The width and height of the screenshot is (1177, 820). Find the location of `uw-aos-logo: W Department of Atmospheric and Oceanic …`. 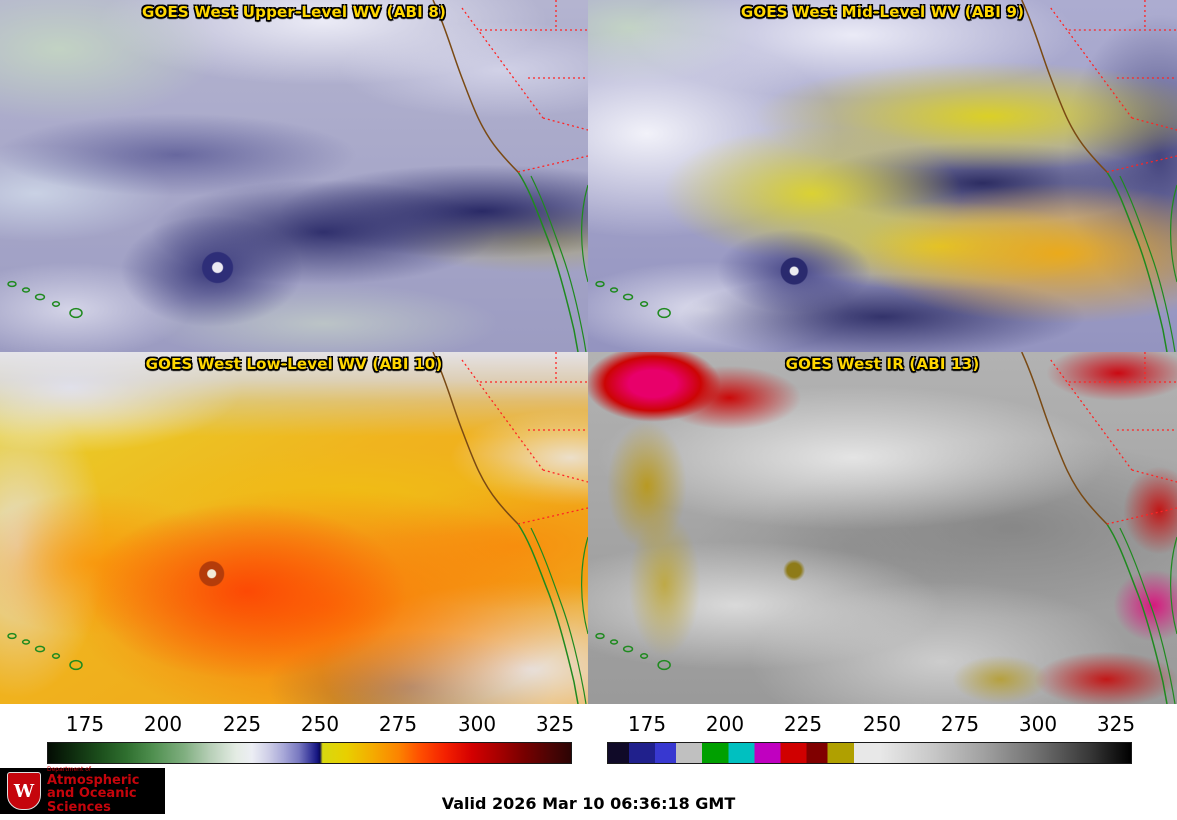

uw-aos-logo: W Department of Atmospheric and Oceanic … is located at coordinates (82, 790).